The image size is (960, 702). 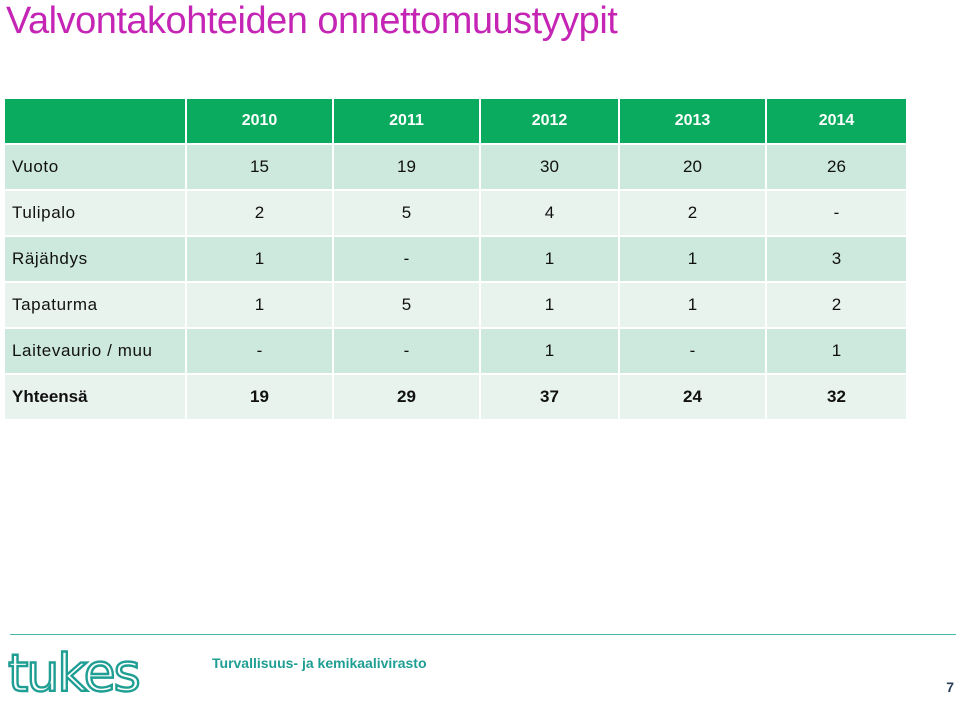 I want to click on year-header: 2011, so click(x=406, y=121).